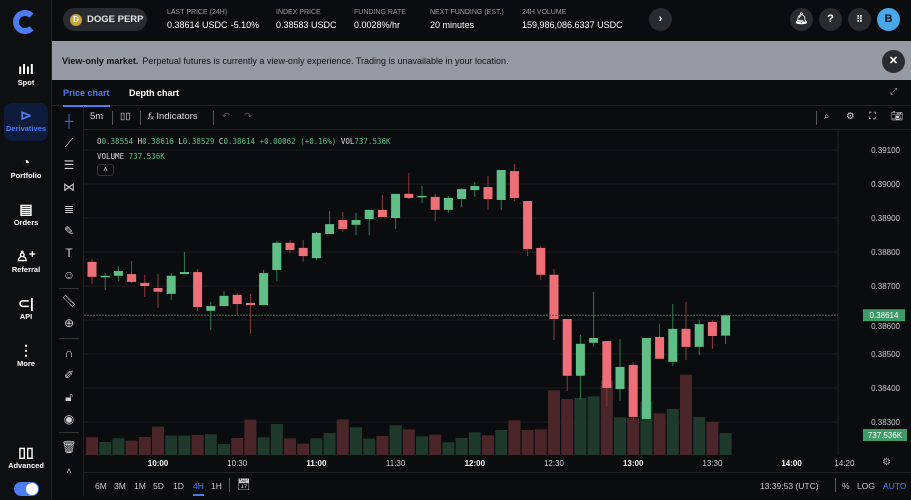  What do you see at coordinates (69, 397) in the screenshot?
I see `unlock-icon: 🔓︎` at bounding box center [69, 397].